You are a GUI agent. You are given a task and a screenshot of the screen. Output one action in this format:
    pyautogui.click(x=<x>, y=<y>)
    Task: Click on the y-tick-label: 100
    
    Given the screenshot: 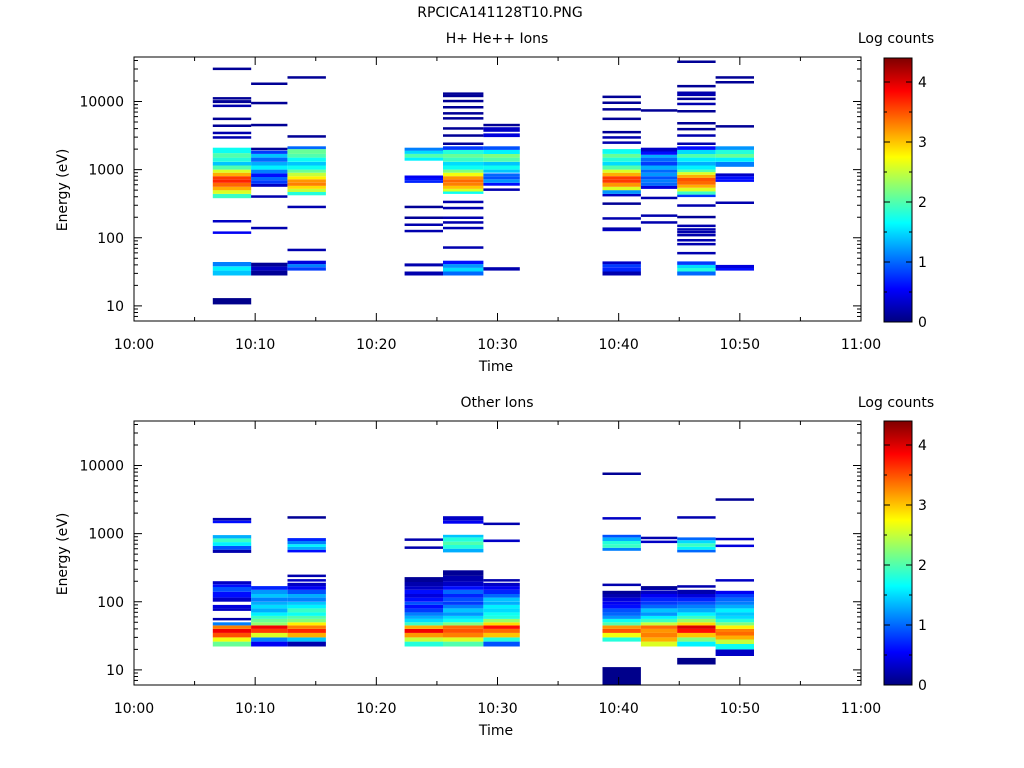 What is the action you would take?
    pyautogui.click(x=110, y=603)
    